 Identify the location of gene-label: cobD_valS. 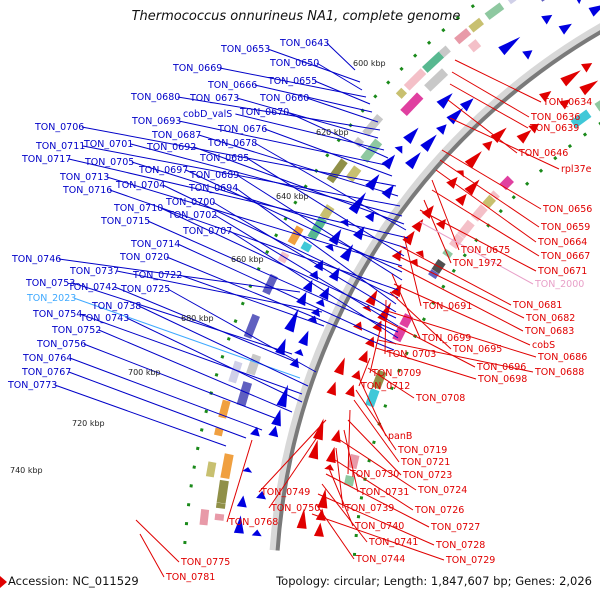
(207, 114).